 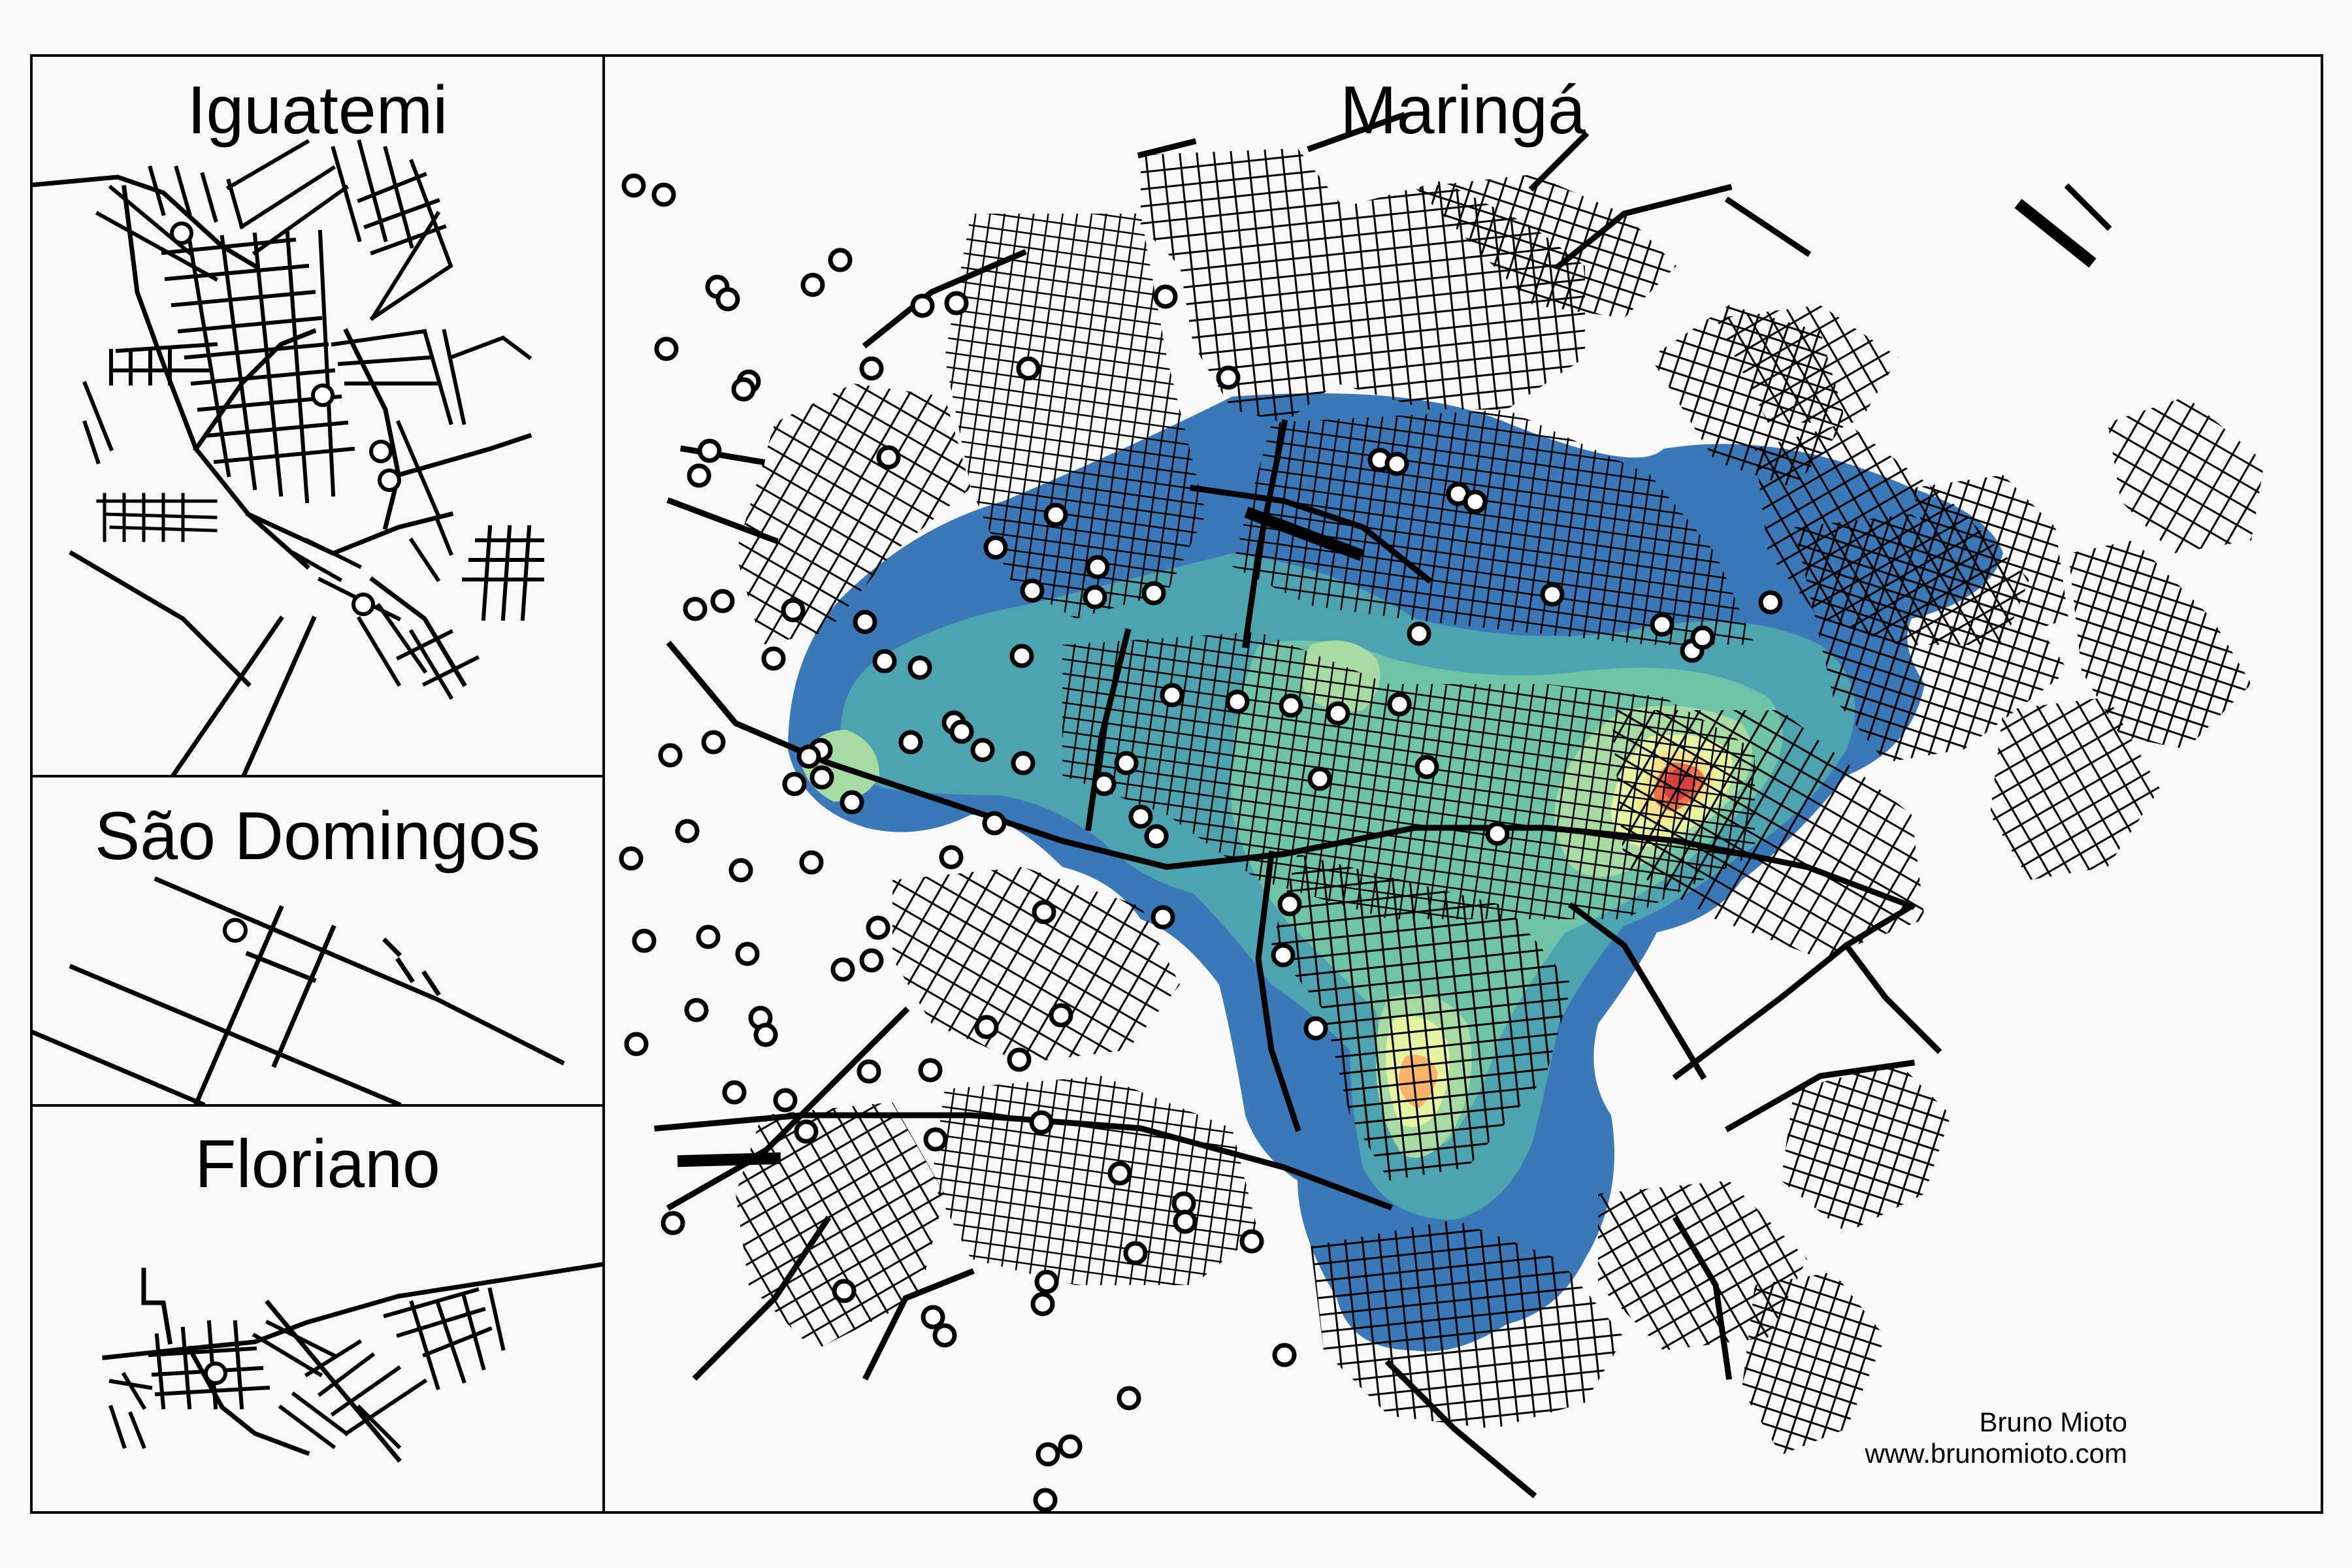 I want to click on panel-title-iguatemi: Iguatemi, so click(x=317, y=110).